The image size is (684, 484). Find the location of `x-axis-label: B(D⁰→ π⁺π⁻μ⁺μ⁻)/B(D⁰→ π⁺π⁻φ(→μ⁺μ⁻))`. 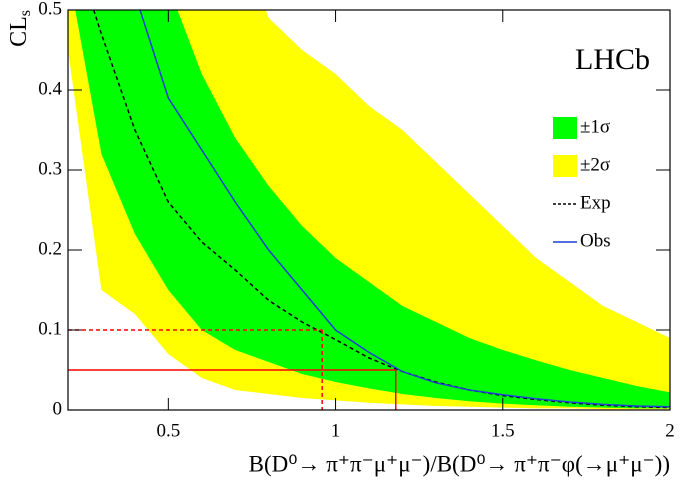

x-axis-label: B(D⁰→ π⁺π⁻μ⁺μ⁻)/B(D⁰→ π⁺π⁻φ(→μ⁺μ⁻)) is located at coordinates (459, 463).